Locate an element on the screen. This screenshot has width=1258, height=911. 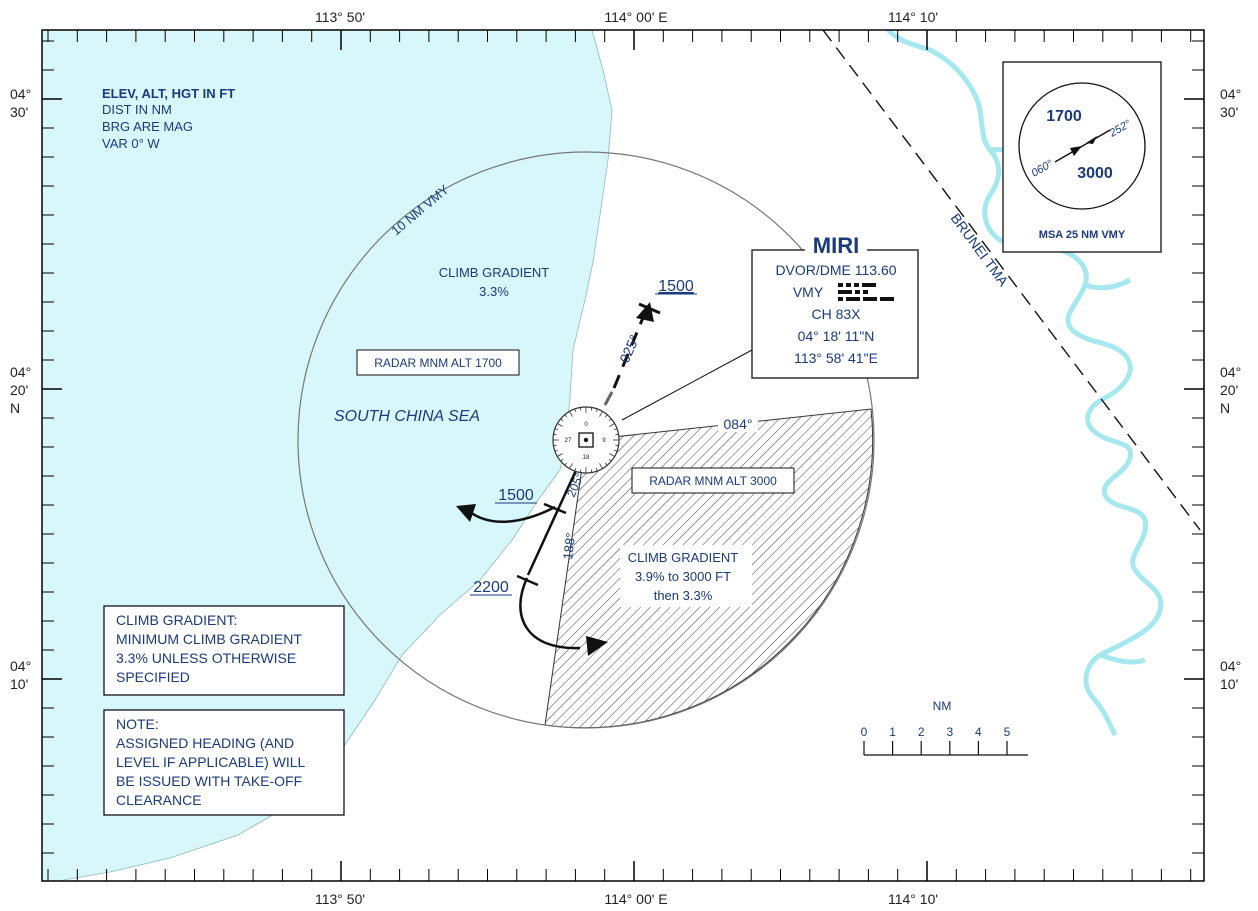
right-lat20-hem: N is located at coordinates (1225, 408).